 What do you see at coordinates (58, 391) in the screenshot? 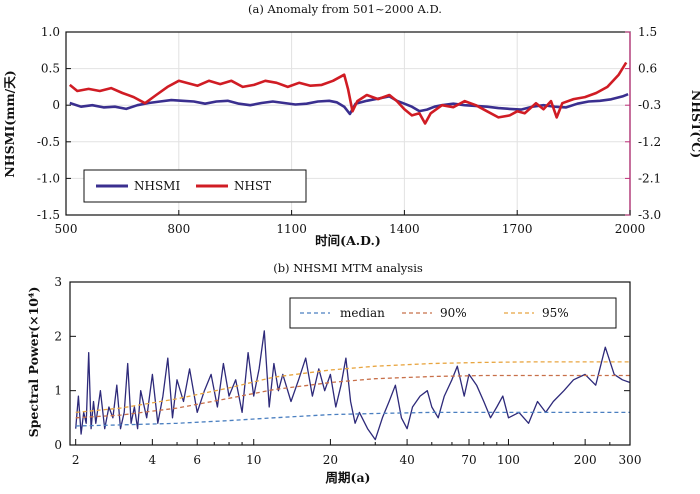
I see `chart-b-ytick-1: 1` at bounding box center [58, 391].